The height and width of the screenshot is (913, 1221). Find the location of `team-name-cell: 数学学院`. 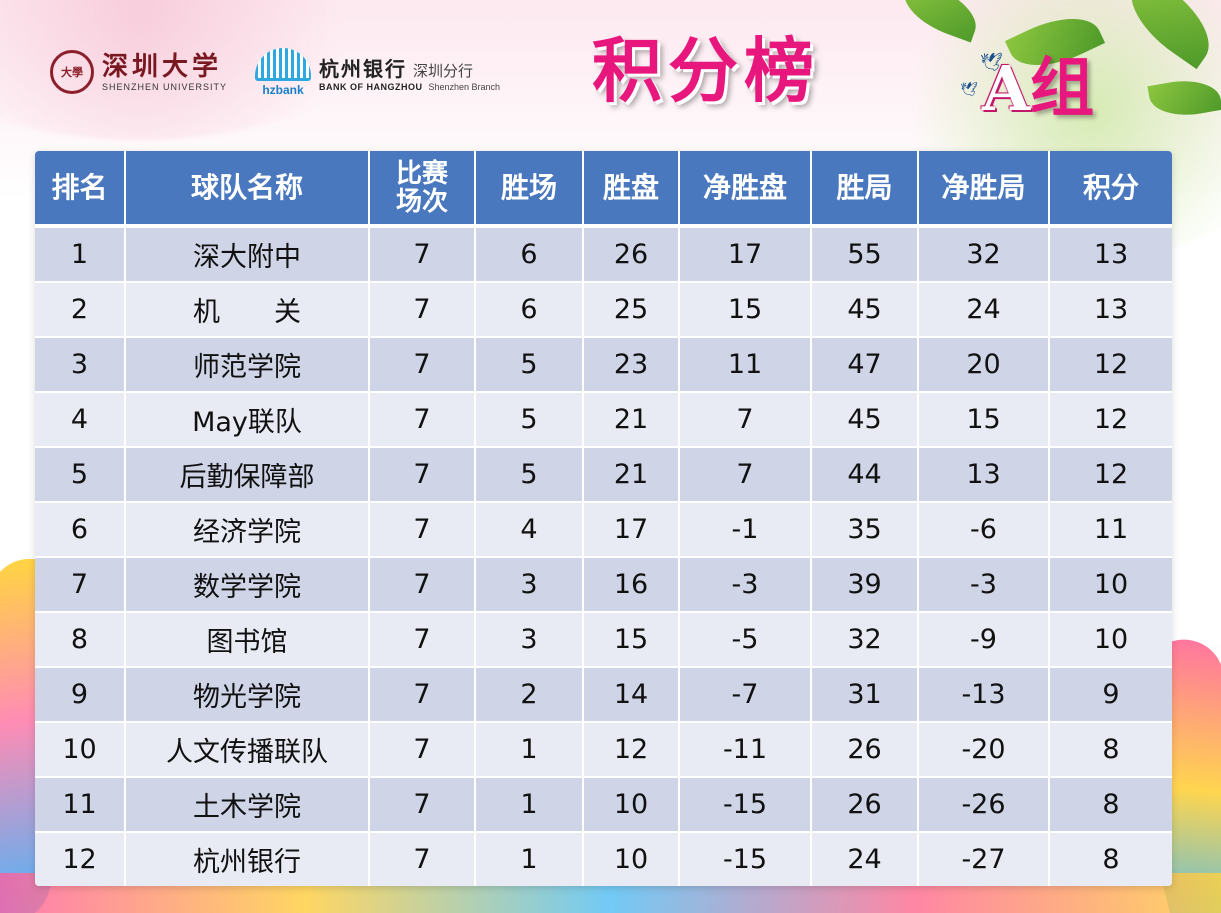

team-name-cell: 数学学院 is located at coordinates (247, 585).